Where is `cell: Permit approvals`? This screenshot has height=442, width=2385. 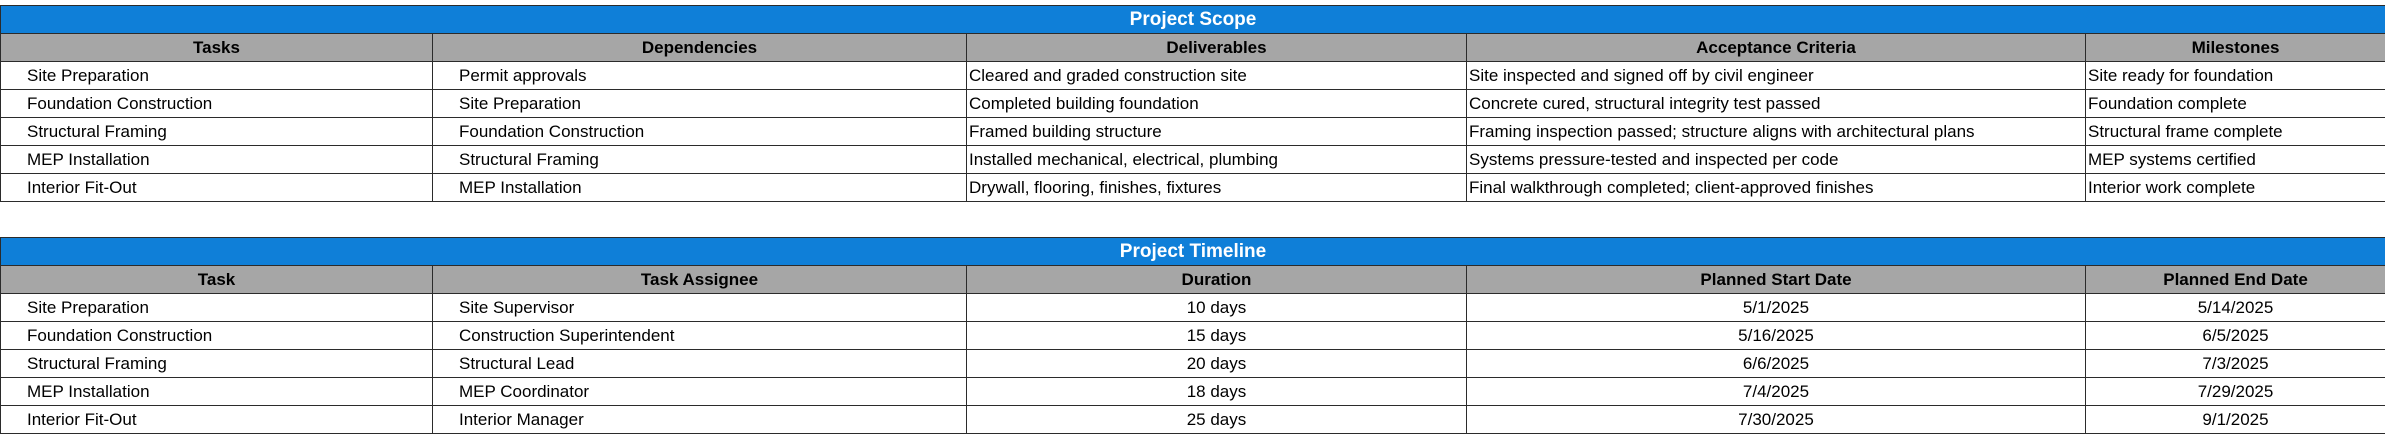
cell: Permit approvals is located at coordinates (699, 75).